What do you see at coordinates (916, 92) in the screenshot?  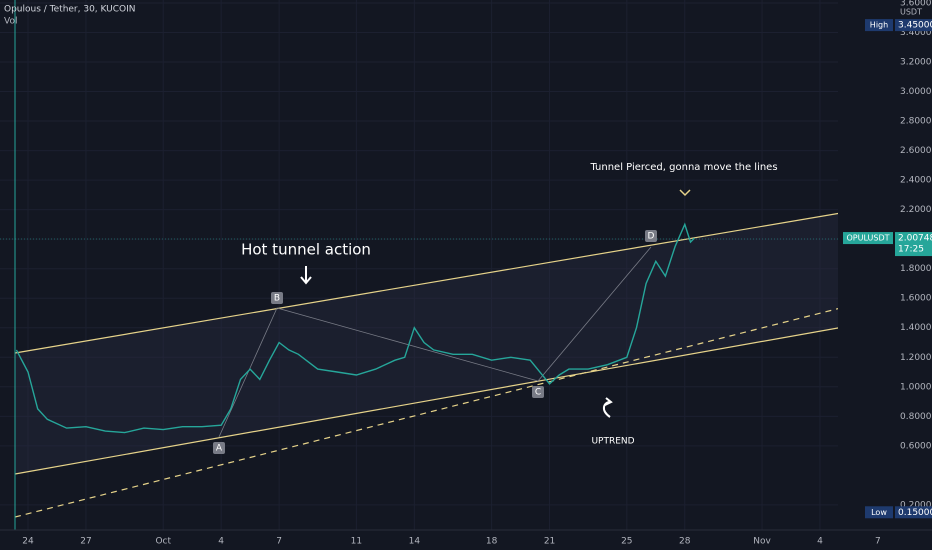 I see `y-tick-label: 3.00000` at bounding box center [916, 92].